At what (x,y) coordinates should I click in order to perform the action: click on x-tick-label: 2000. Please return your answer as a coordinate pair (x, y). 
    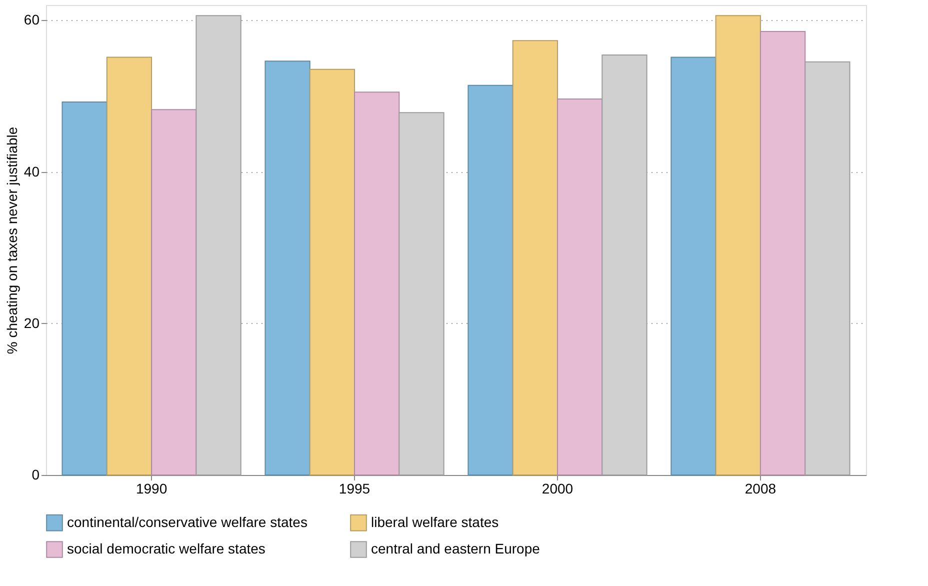
    Looking at the image, I should click on (558, 488).